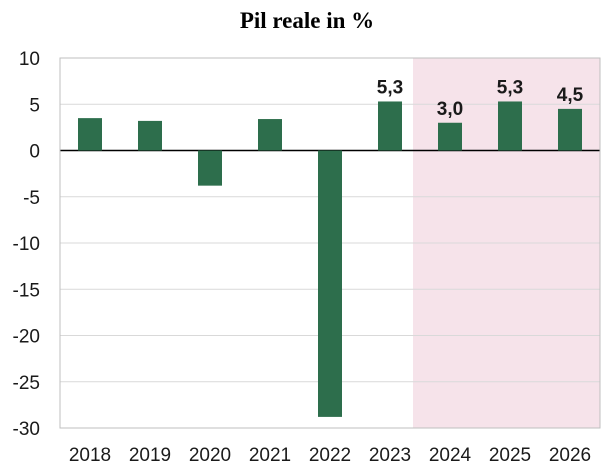 Image resolution: width=614 pixels, height=476 pixels. What do you see at coordinates (570, 95) in the screenshot?
I see `data-label-2026: 4,5` at bounding box center [570, 95].